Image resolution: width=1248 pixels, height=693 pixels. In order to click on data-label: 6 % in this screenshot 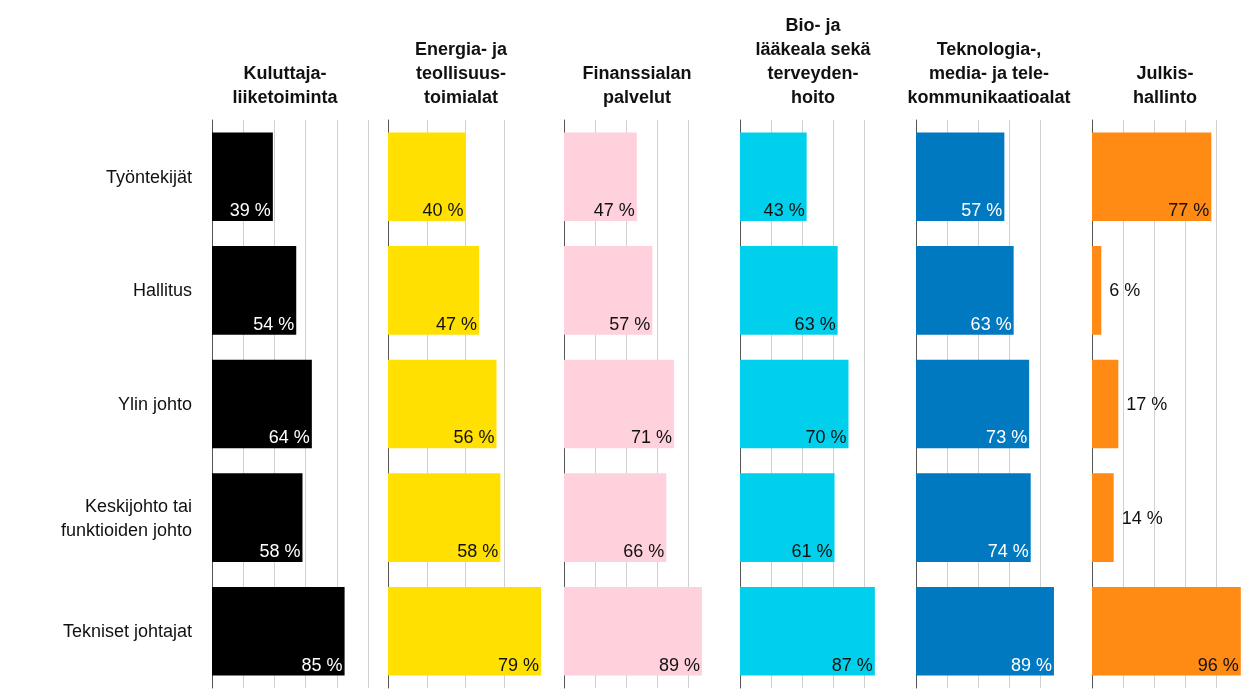, I will do `click(1125, 290)`.